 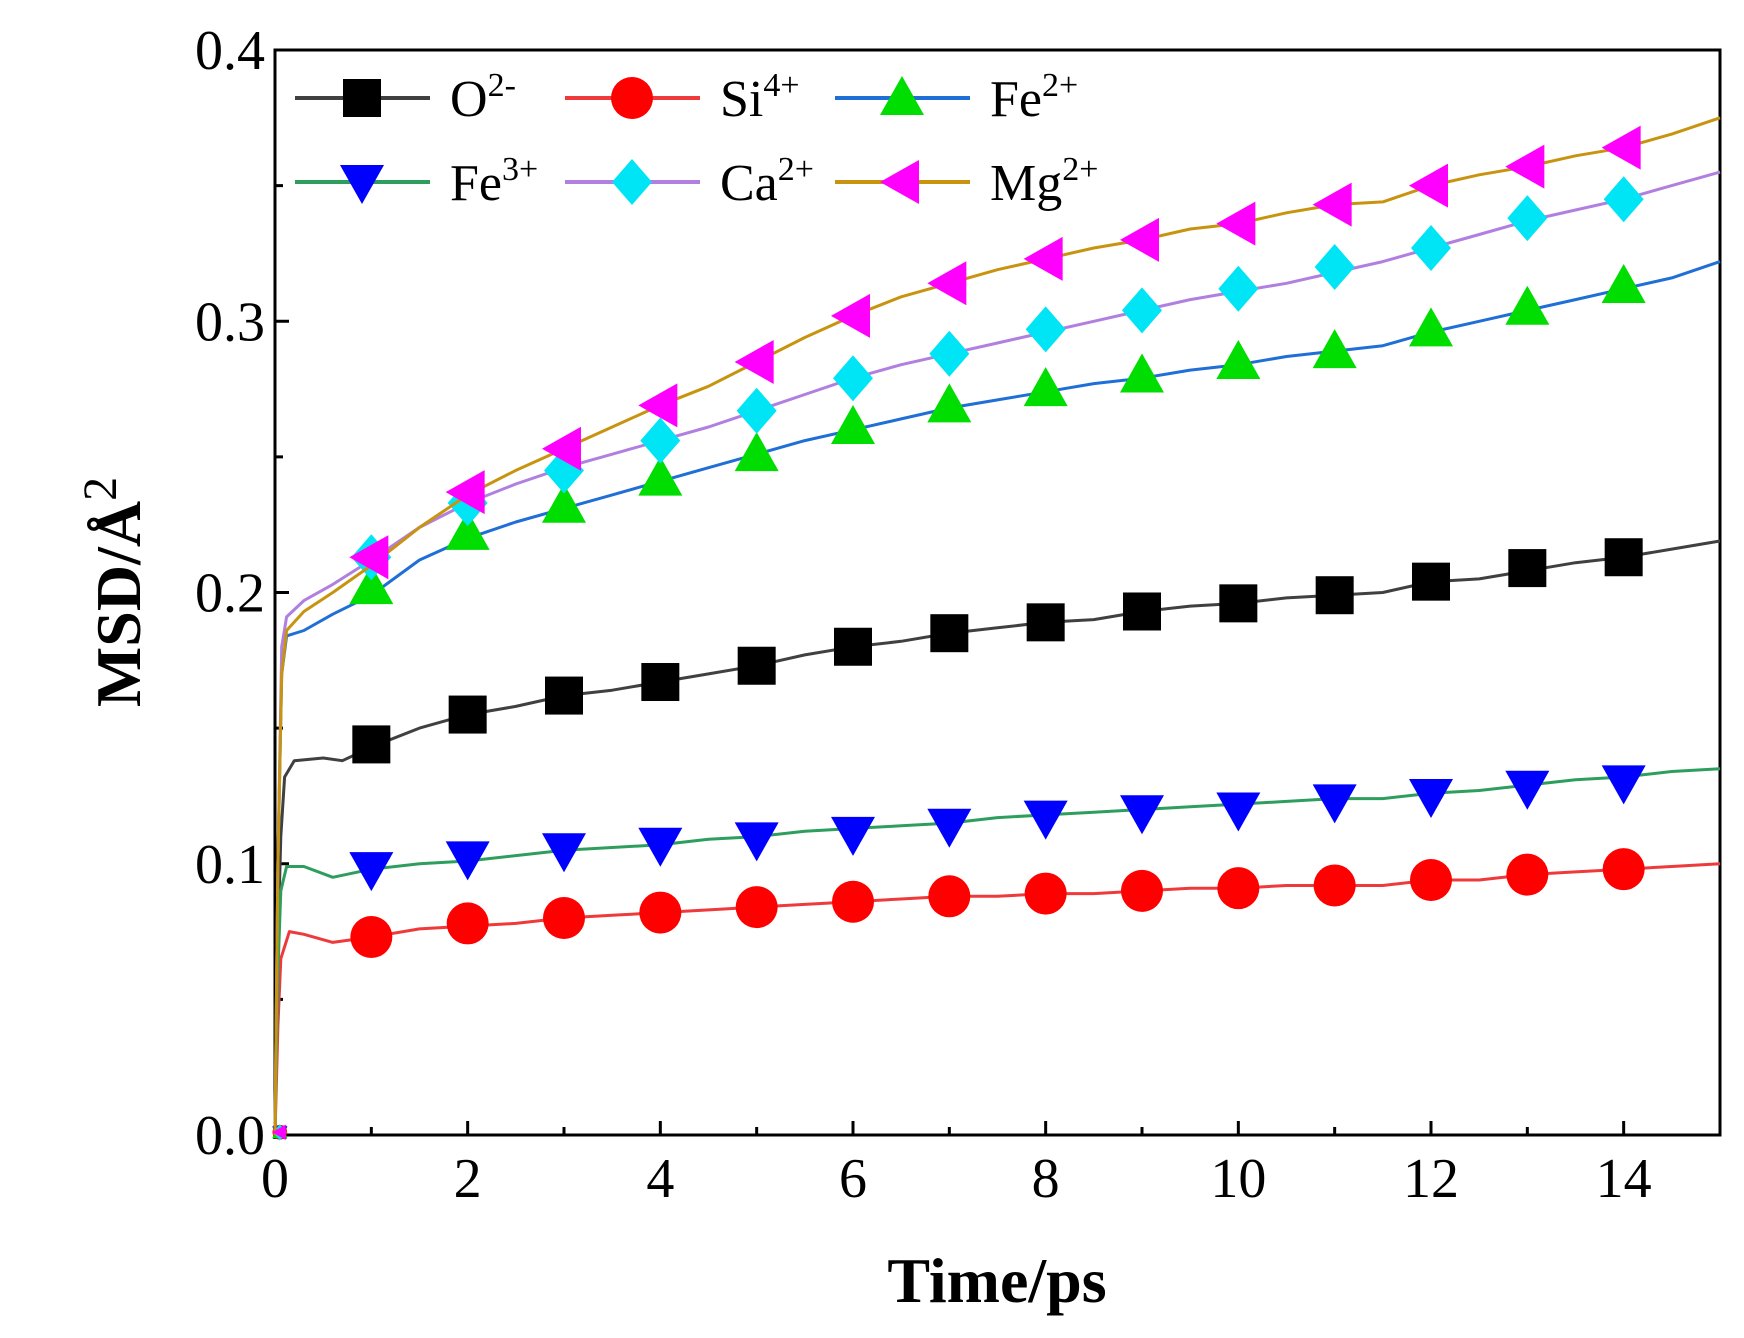 What do you see at coordinates (468, 1179) in the screenshot?
I see `x-tick-label: 2` at bounding box center [468, 1179].